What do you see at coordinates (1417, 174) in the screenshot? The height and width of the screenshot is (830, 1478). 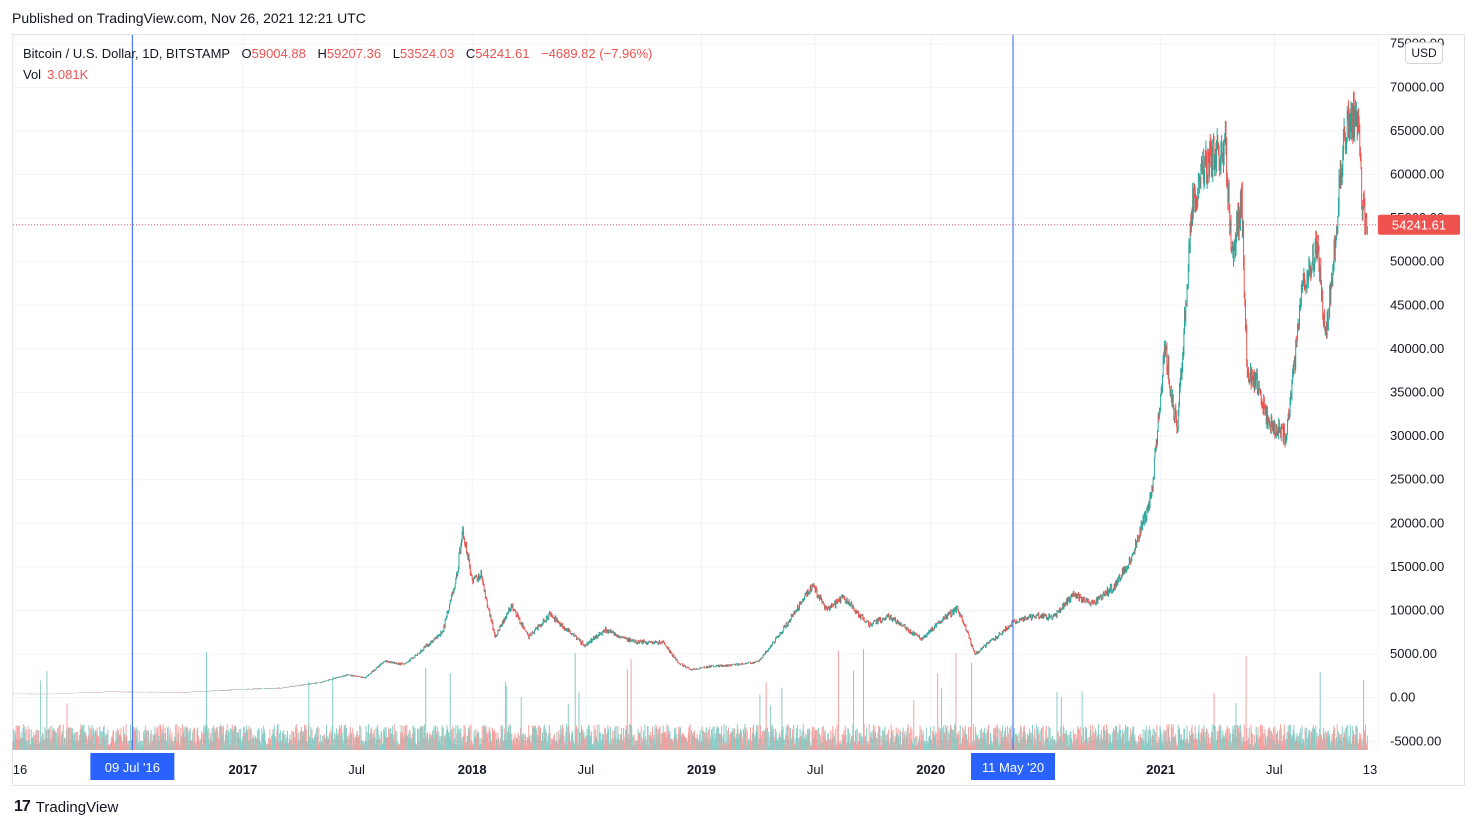 I see `y-tick-label: 60000.00` at bounding box center [1417, 174].